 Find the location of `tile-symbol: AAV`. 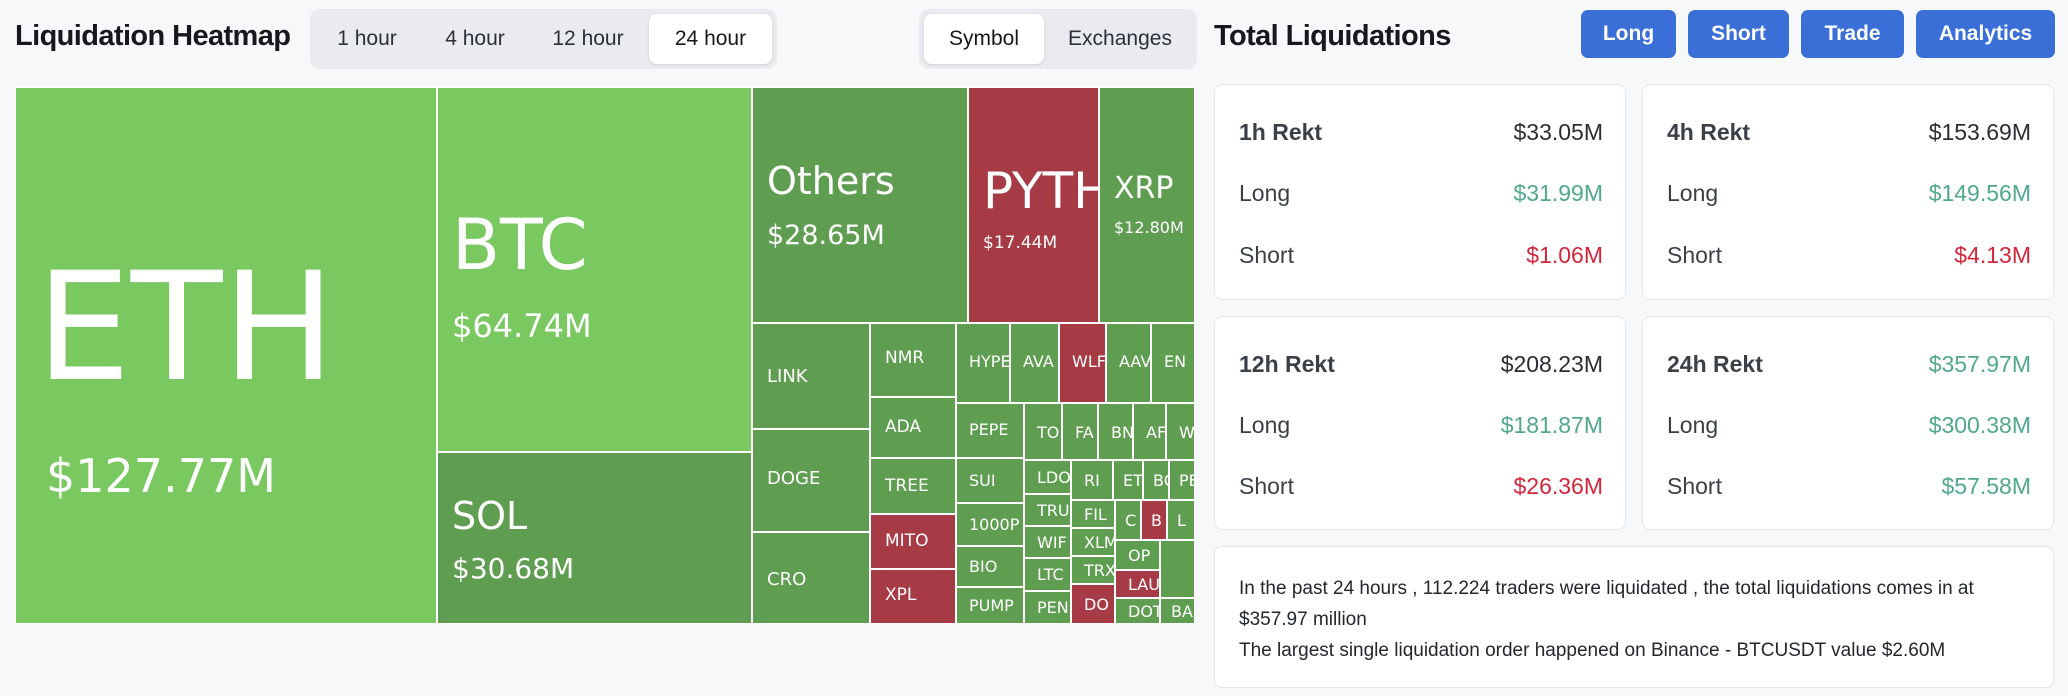

tile-symbol: AAV is located at coordinates (1135, 361).